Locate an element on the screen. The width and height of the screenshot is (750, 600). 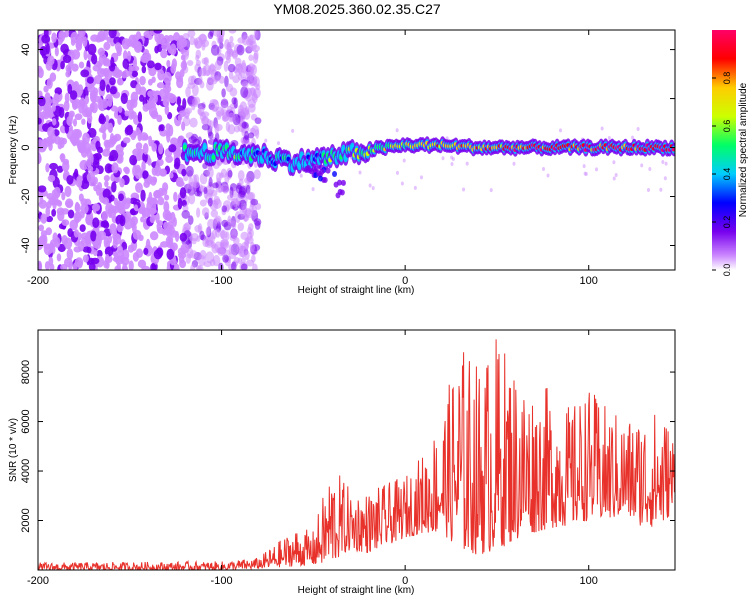
colorbar-tick-label: 0.0 is located at coordinates (727, 270).